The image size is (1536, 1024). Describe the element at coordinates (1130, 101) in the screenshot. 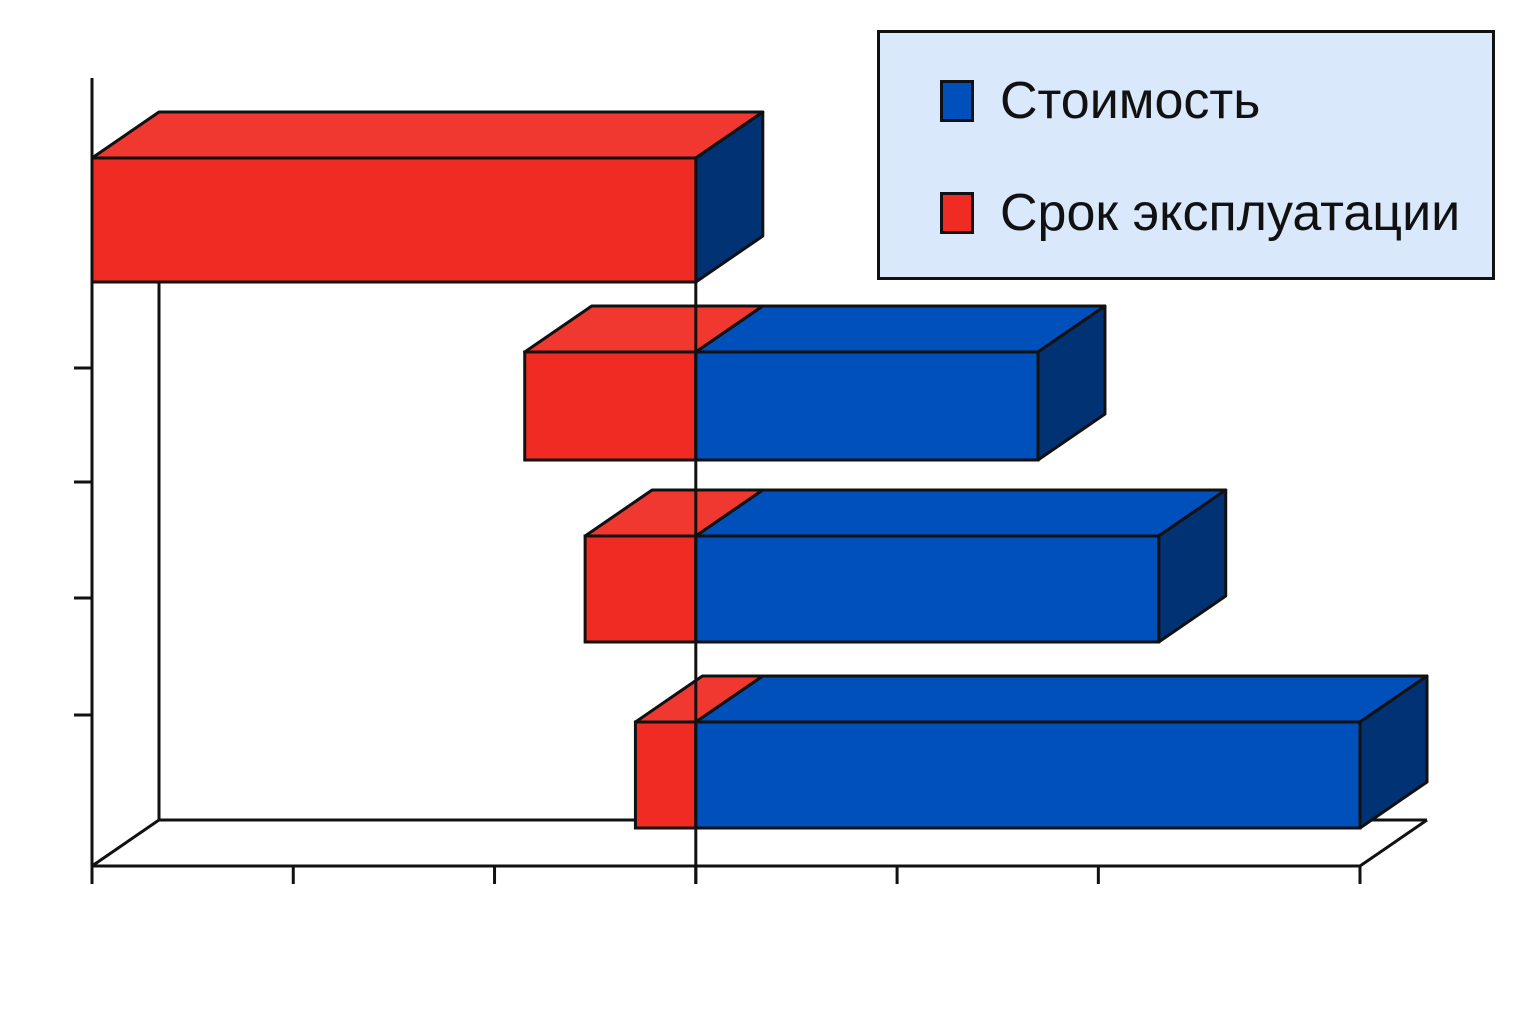

I see `legend-label-cost: Стоимость` at that location.